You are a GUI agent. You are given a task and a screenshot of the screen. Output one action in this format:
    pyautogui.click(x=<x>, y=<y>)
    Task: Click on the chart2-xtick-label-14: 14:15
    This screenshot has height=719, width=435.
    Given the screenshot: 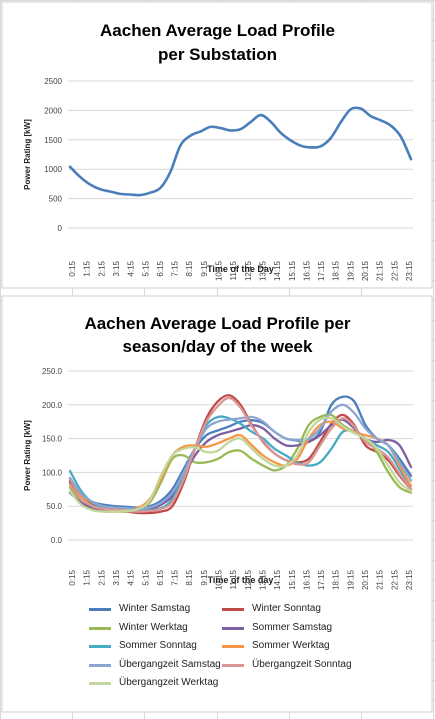 What is the action you would take?
    pyautogui.click(x=277, y=579)
    